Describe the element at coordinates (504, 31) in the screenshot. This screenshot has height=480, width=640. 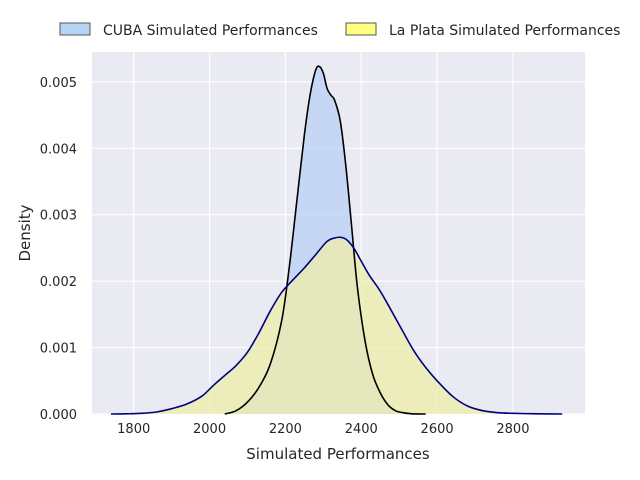
I see `legend-label-la-plata: La Plata Simulated Performances` at that location.